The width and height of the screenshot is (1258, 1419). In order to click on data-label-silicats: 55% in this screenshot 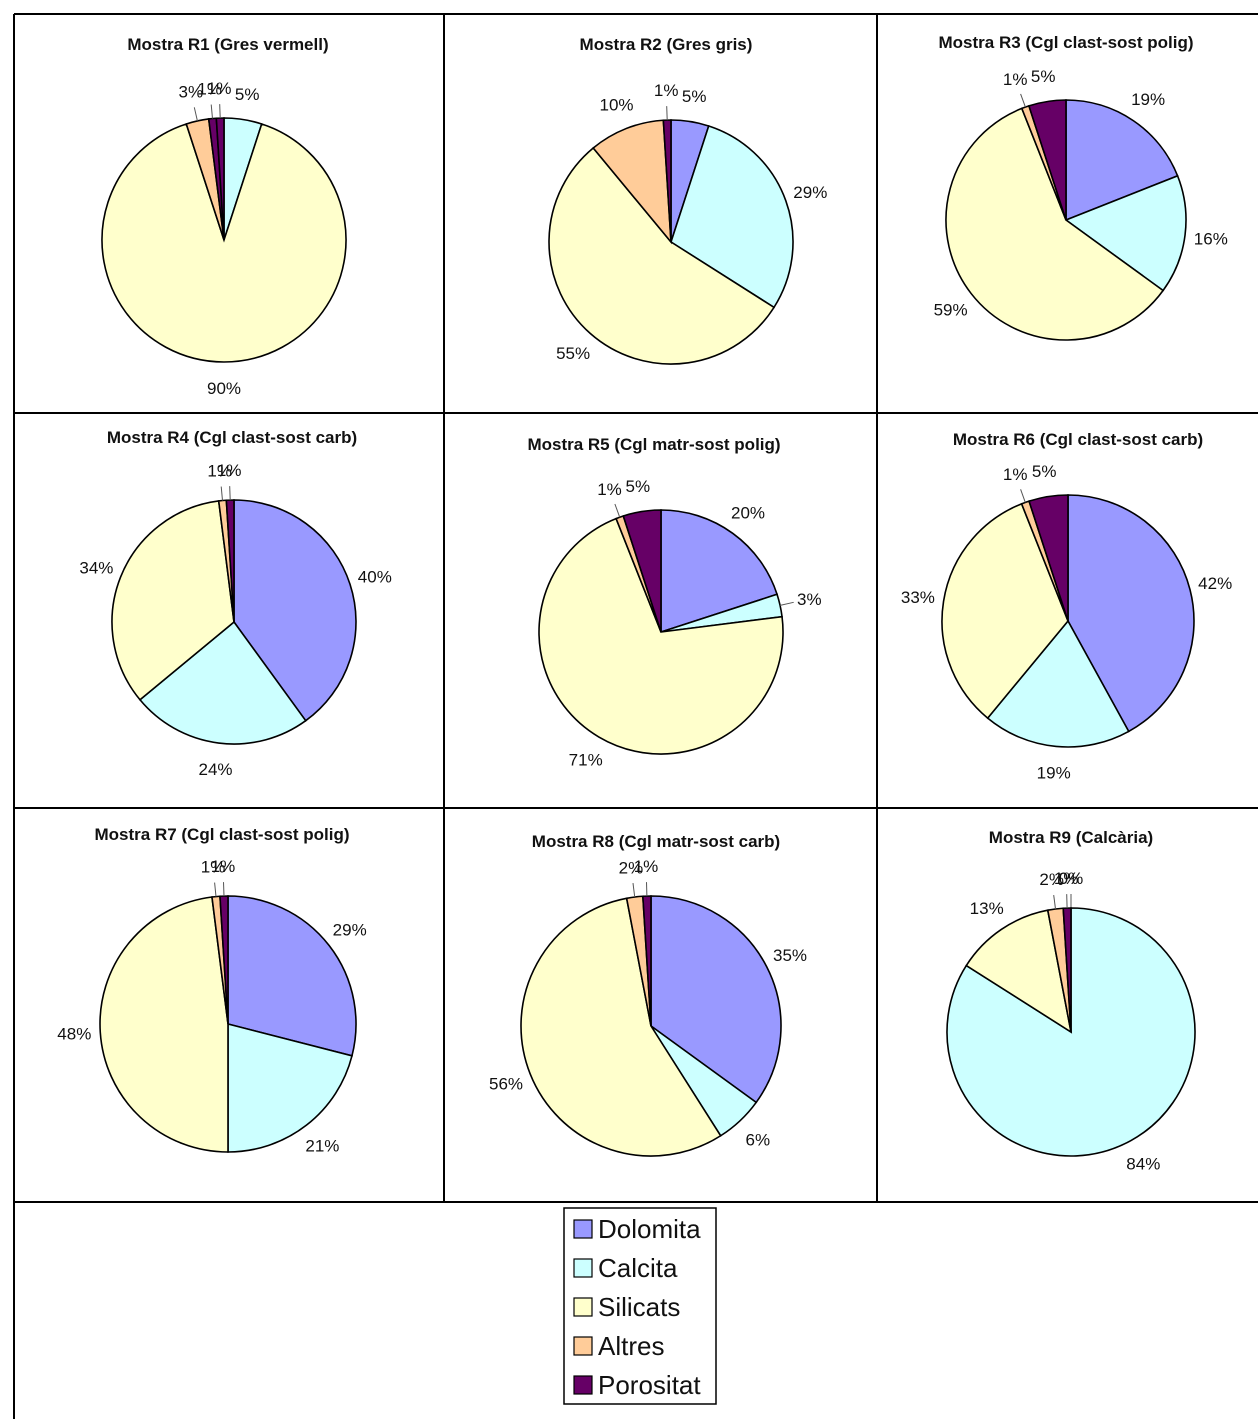, I will do `click(573, 353)`.